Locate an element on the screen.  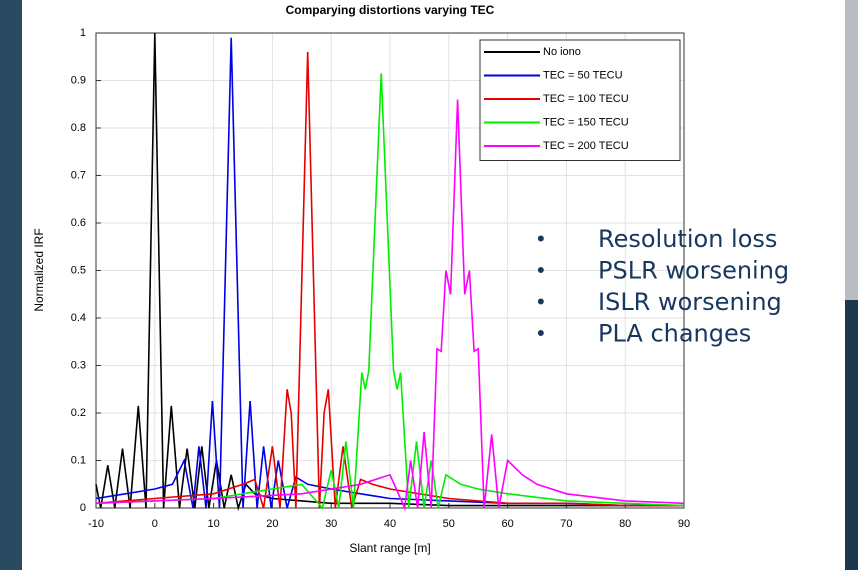
legend-label: TEC = 150 TECU is located at coordinates (586, 122).